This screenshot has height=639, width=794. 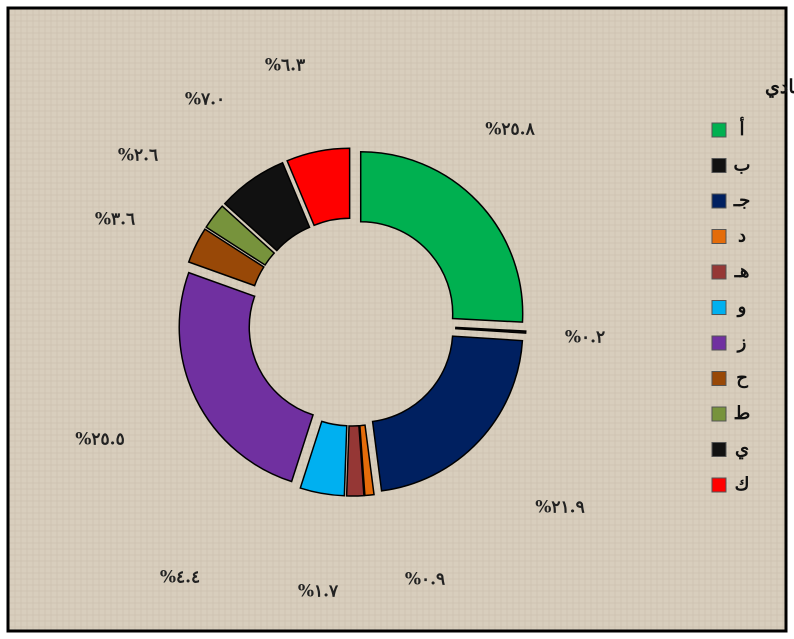 I want to click on data-label: %٢٥.٥, so click(x=99, y=440).